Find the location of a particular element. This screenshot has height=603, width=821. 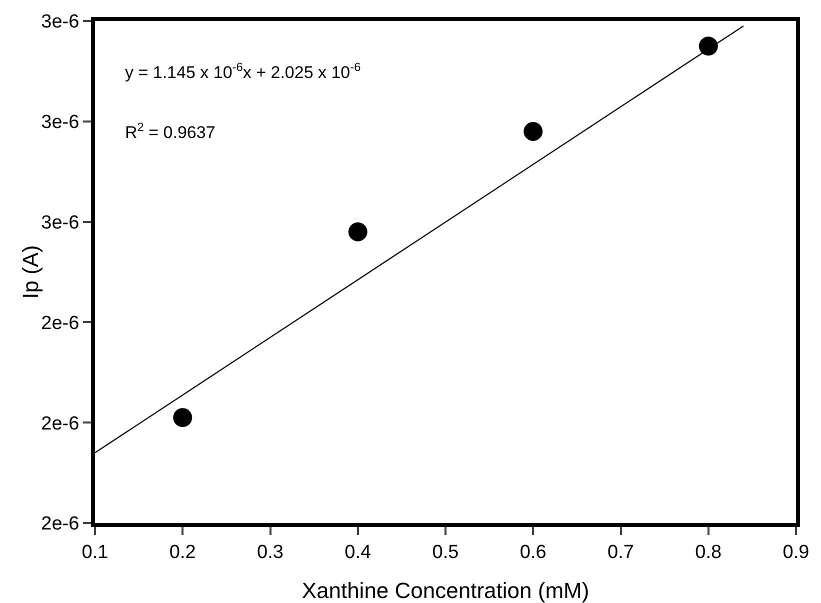

annotation: R$^{2}$ = 0.9637 is located at coordinates (170, 131).